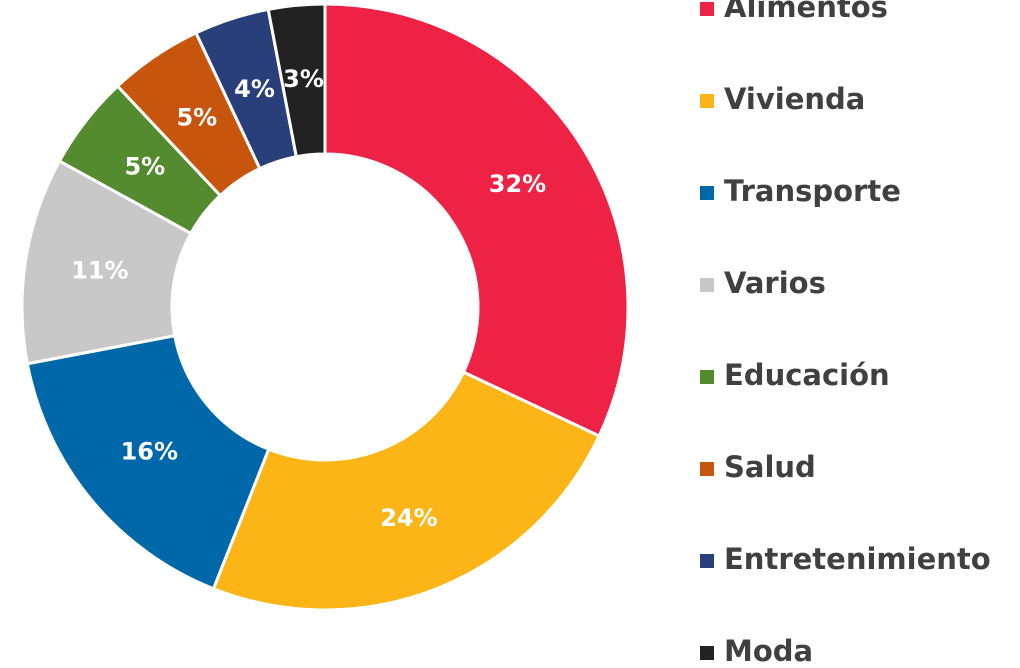  What do you see at coordinates (812, 191) in the screenshot?
I see `legend-label: Transporte` at bounding box center [812, 191].